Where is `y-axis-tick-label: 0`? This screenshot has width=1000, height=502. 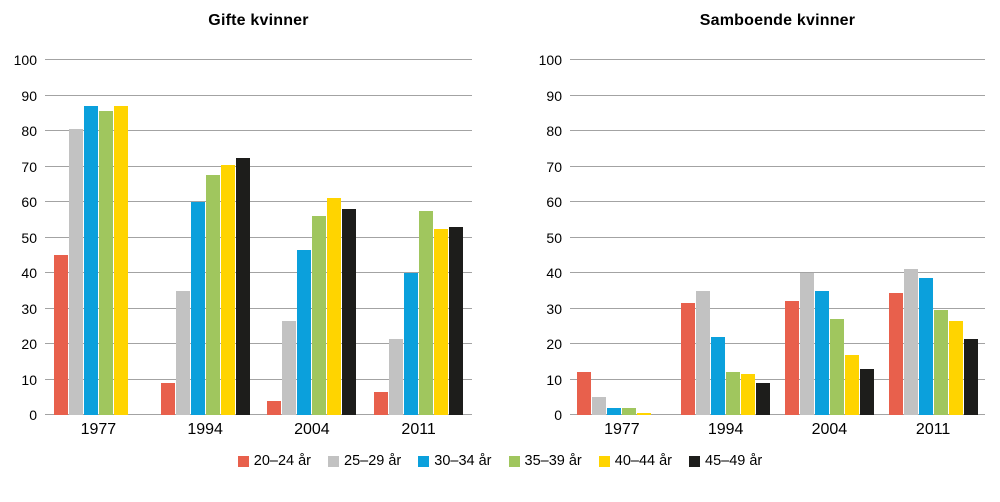
y-axis-tick-label: 0 is located at coordinates (33, 415).